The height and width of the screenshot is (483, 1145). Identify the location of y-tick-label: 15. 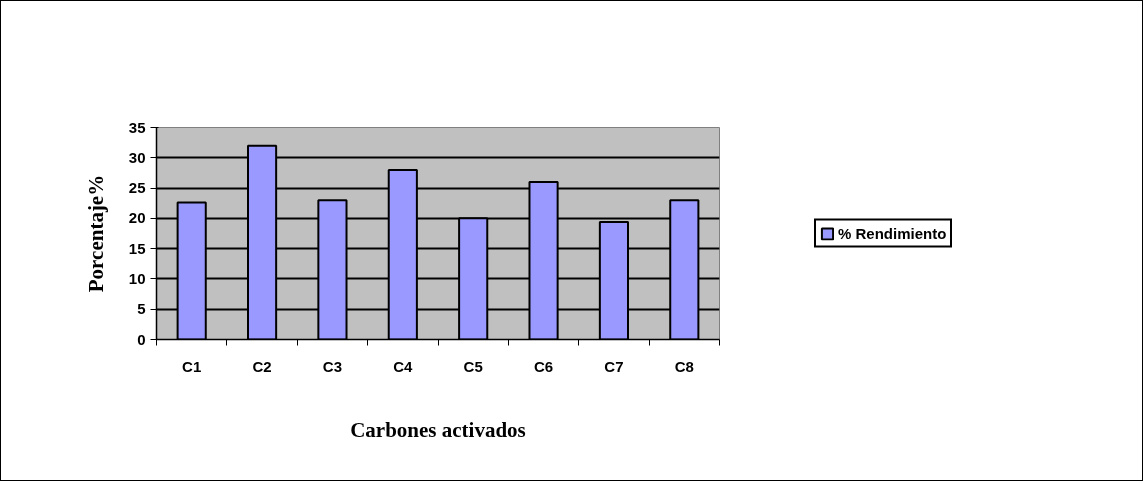
(137, 248).